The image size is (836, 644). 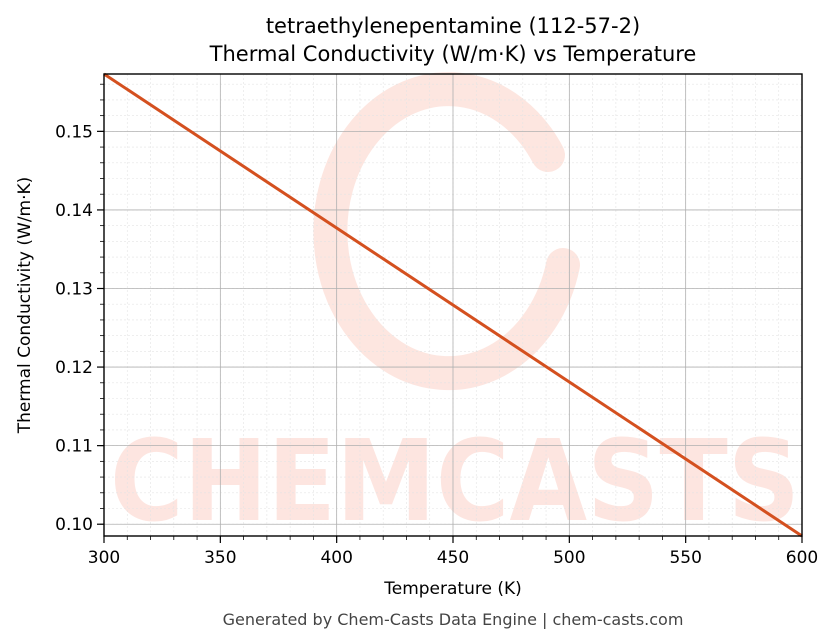 I want to click on y-tick-label: 0.15, so click(x=74, y=132).